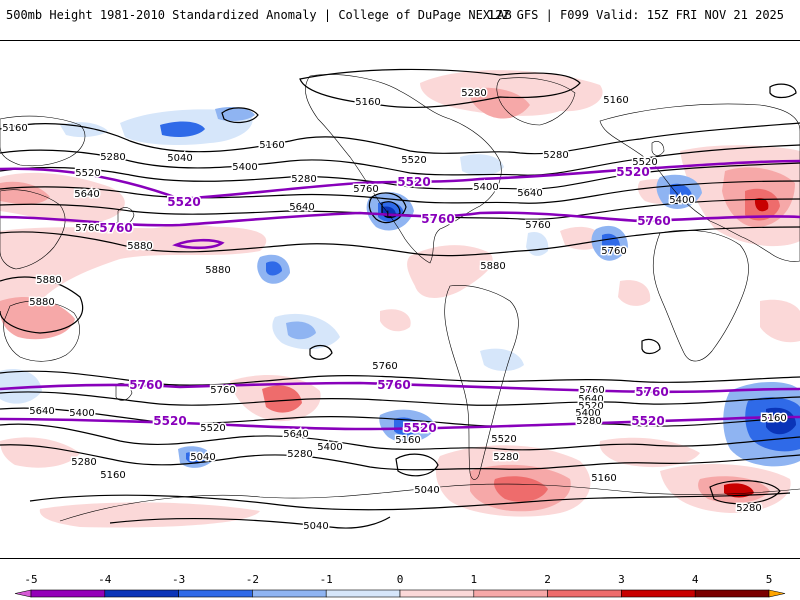 The width and height of the screenshot is (800, 600). Describe the element at coordinates (252, 579) in the screenshot. I see `colorbar-tick-label: -2` at that location.